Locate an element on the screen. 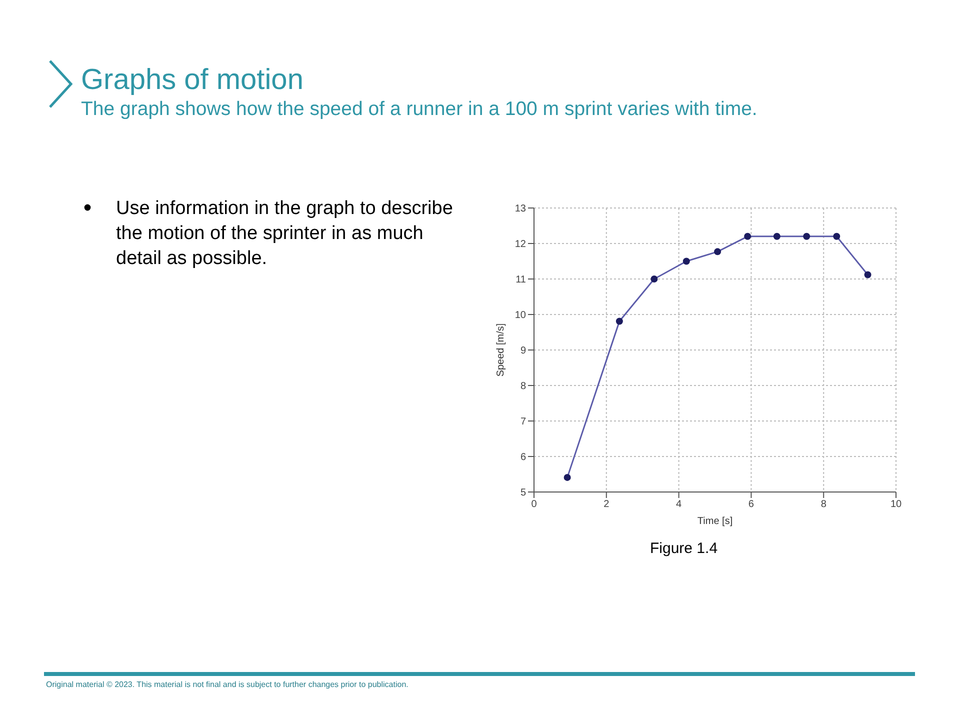 The image size is (960, 720). y-tick-label: 6 is located at coordinates (523, 458).